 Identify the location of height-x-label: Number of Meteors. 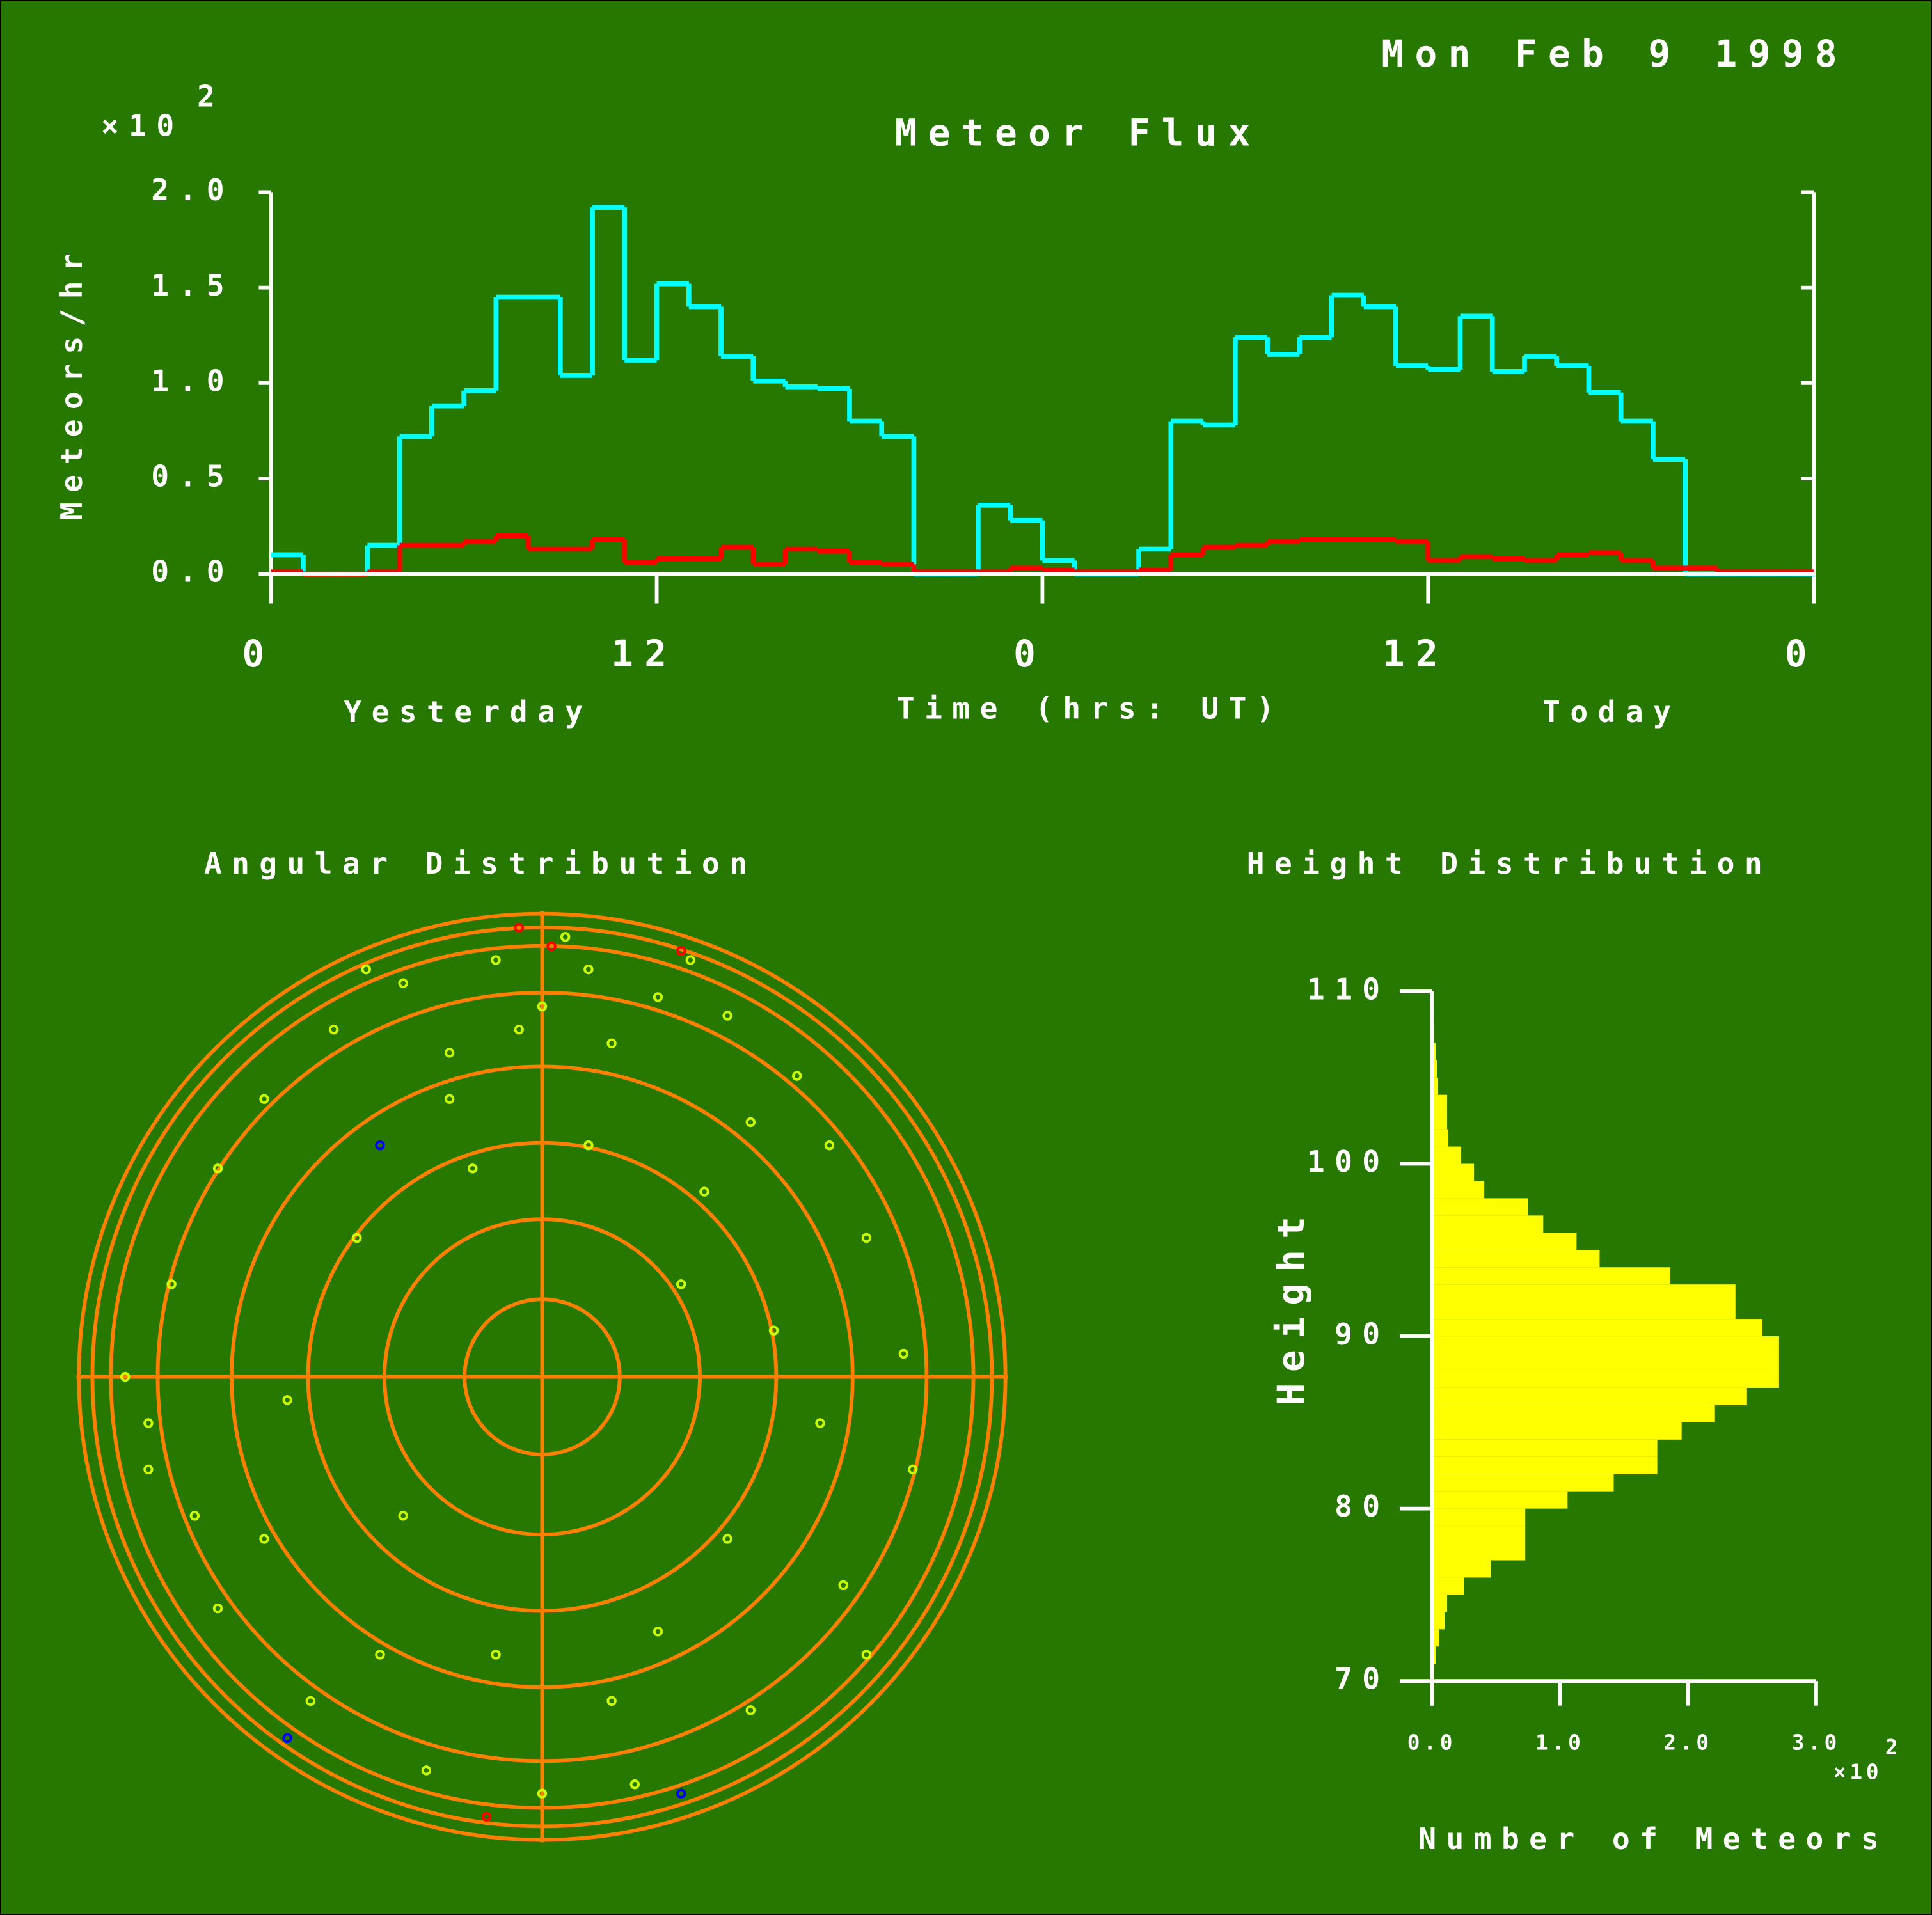
(1653, 1839).